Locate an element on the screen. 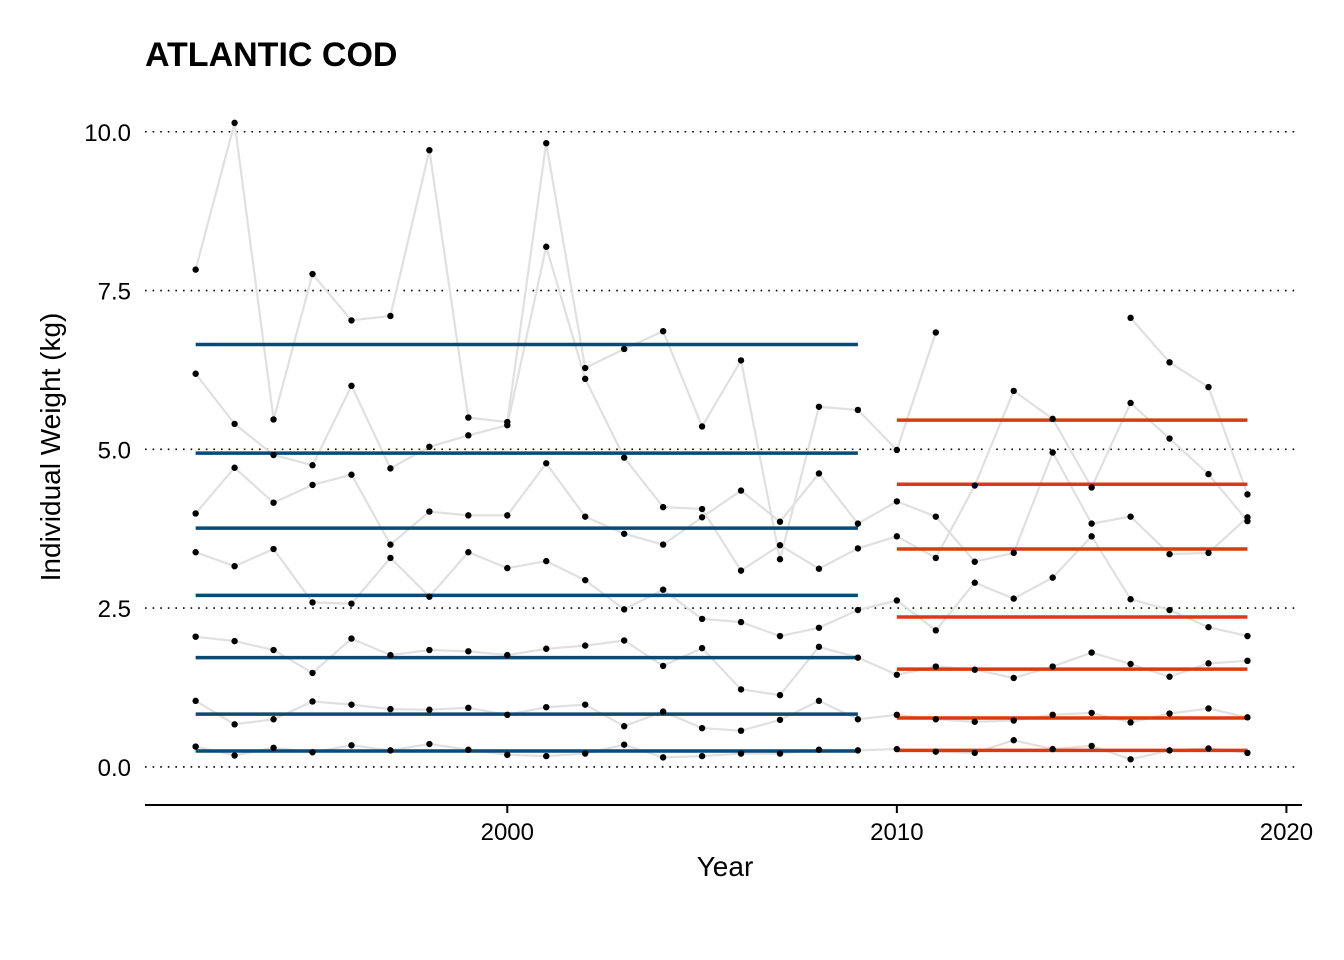  x-axis-title: Year is located at coordinates (725, 866).